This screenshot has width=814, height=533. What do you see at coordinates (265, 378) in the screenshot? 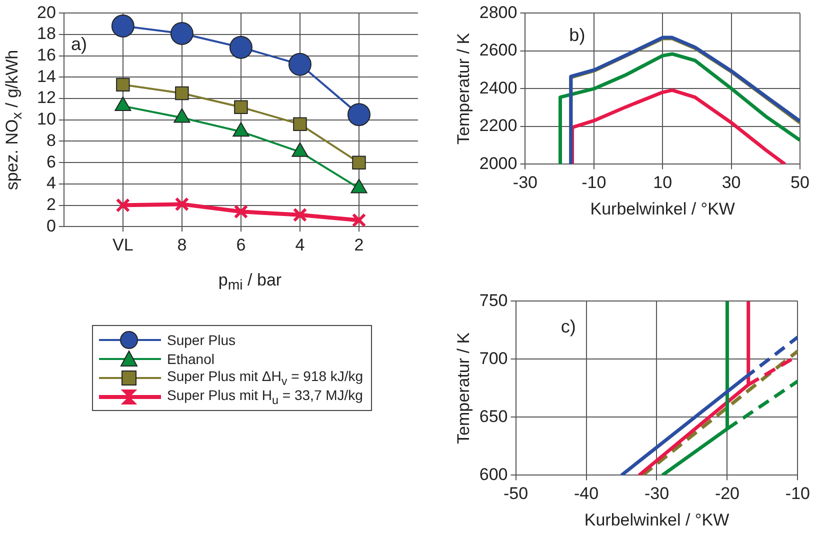
I see `legend-label: Super Plus mit ΔH$_{v}$ = 918 kJ/kg` at bounding box center [265, 378].